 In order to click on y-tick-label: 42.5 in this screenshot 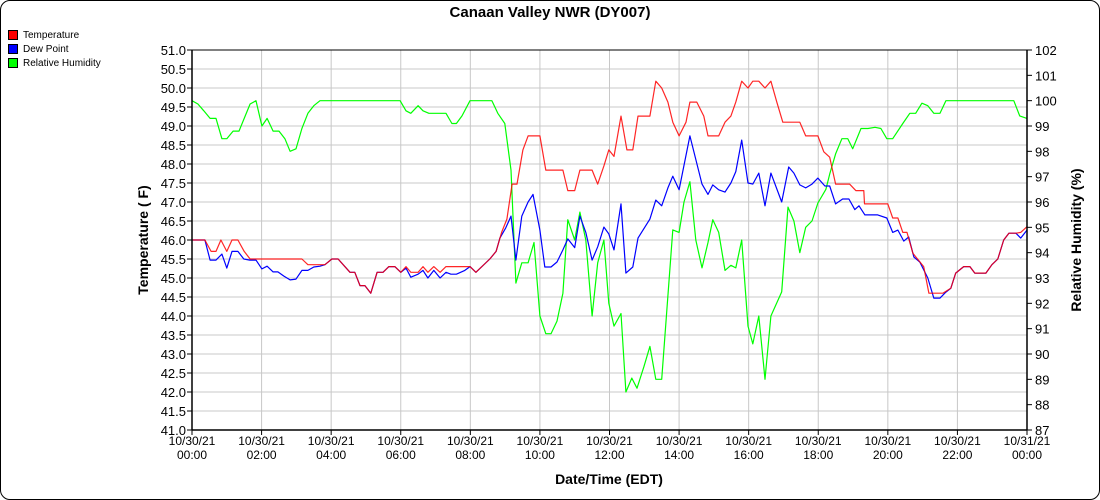, I will do `click(173, 373)`.